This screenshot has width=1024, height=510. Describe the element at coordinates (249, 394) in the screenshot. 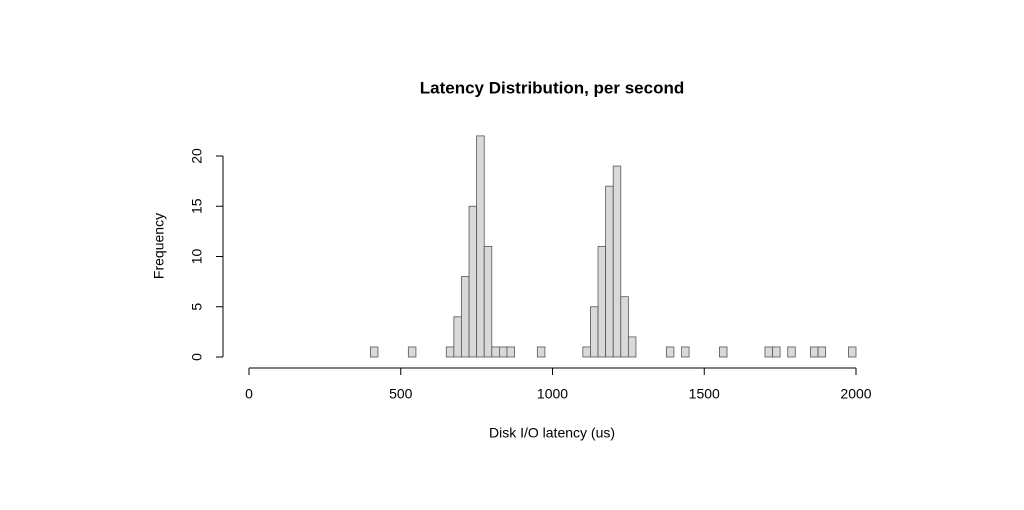

I see `x-tick-label: 0` at that location.